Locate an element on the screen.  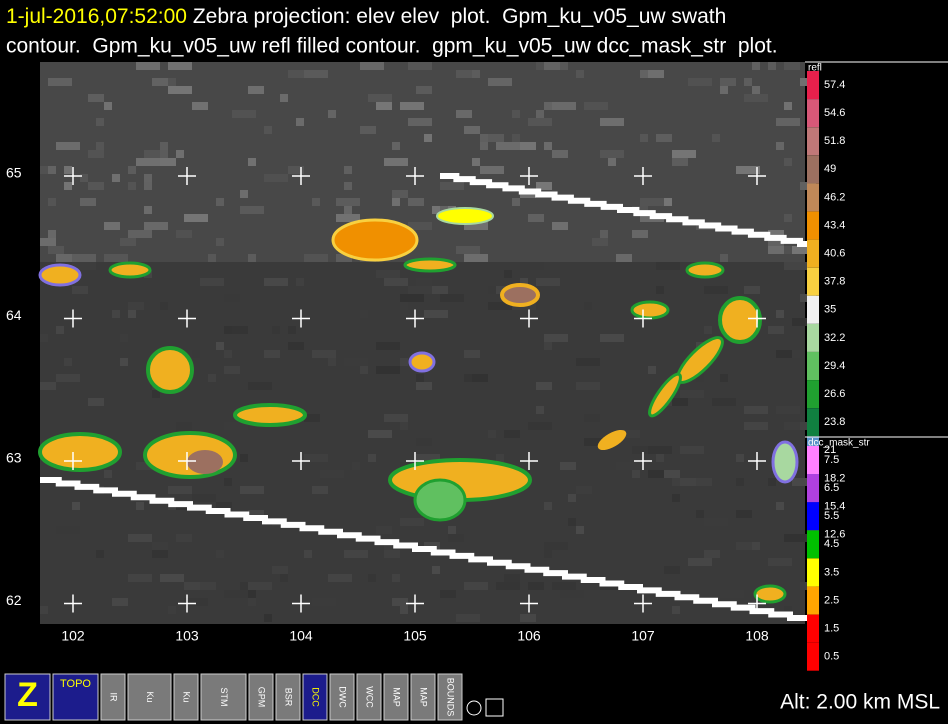
swath-edge is located at coordinates (628, 210).